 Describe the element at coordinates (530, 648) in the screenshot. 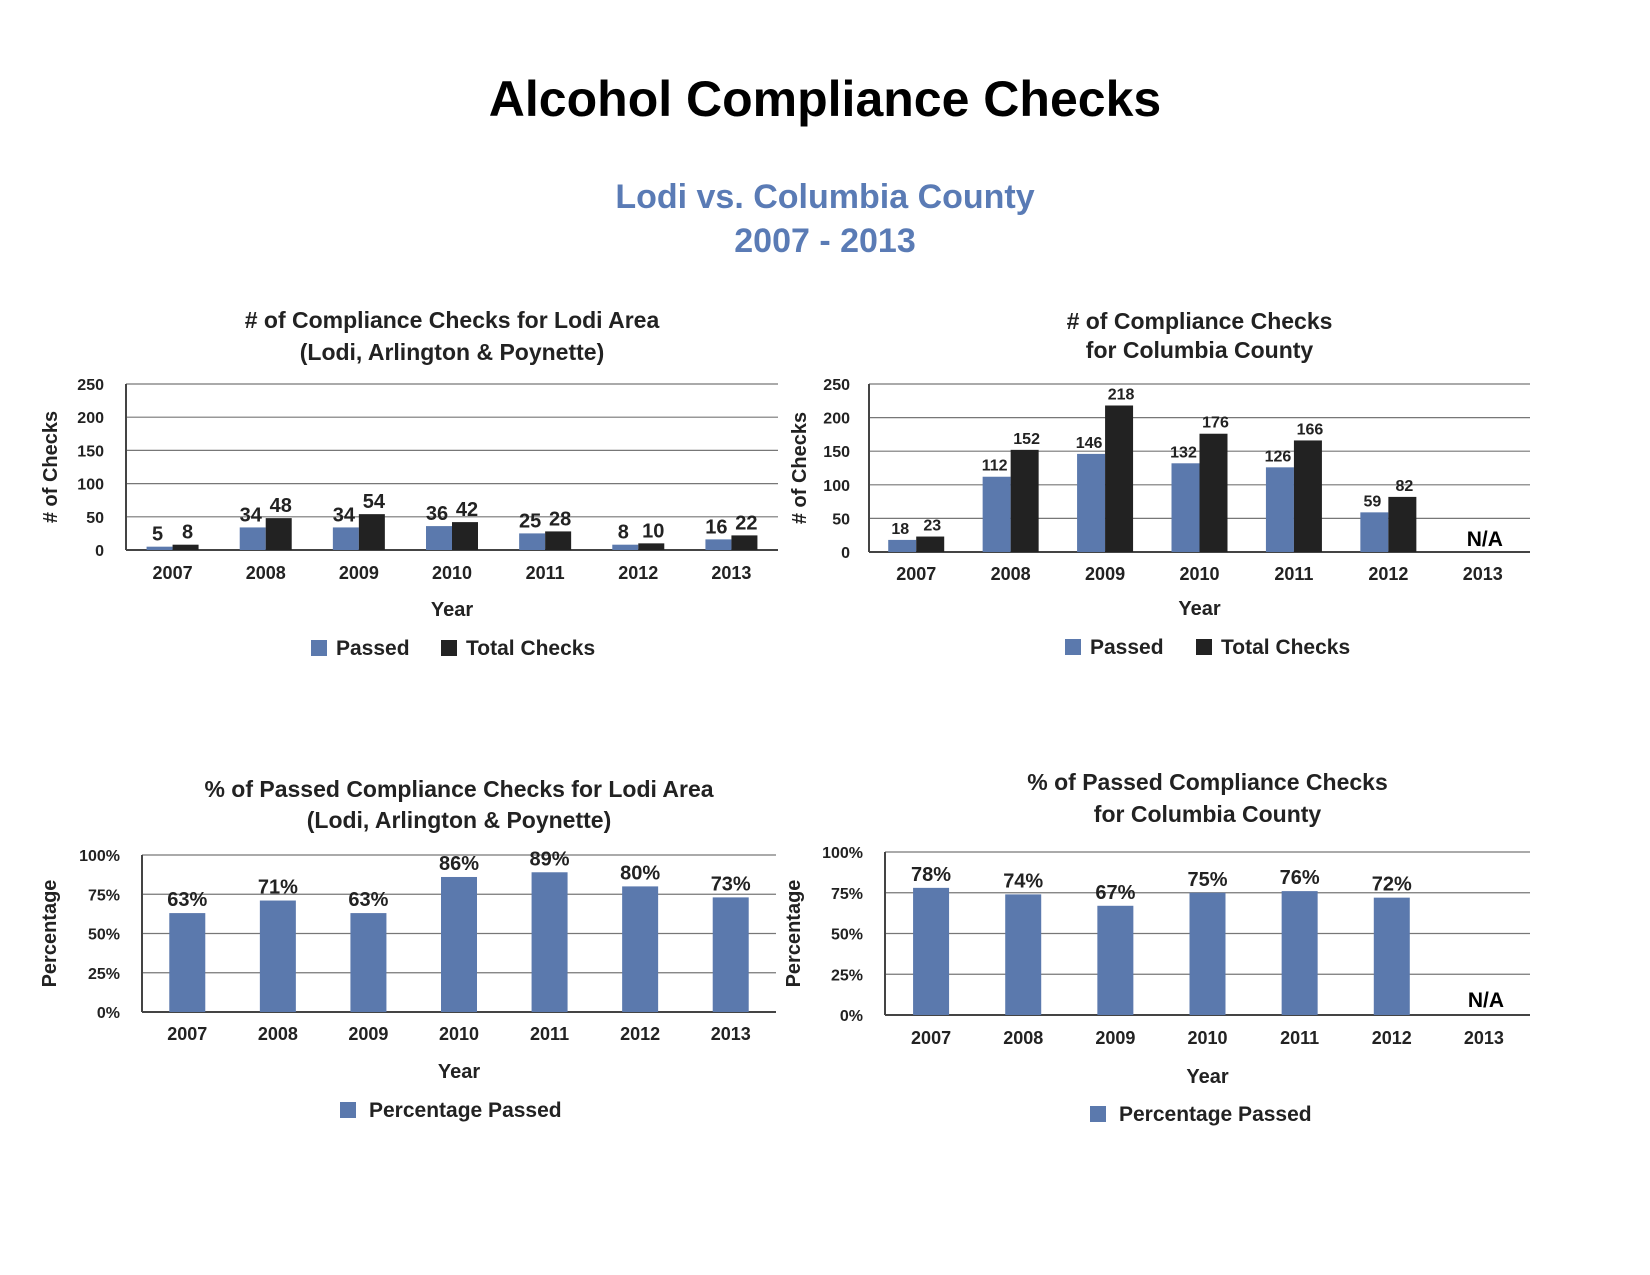

I see `legend-label: Total Checks` at that location.